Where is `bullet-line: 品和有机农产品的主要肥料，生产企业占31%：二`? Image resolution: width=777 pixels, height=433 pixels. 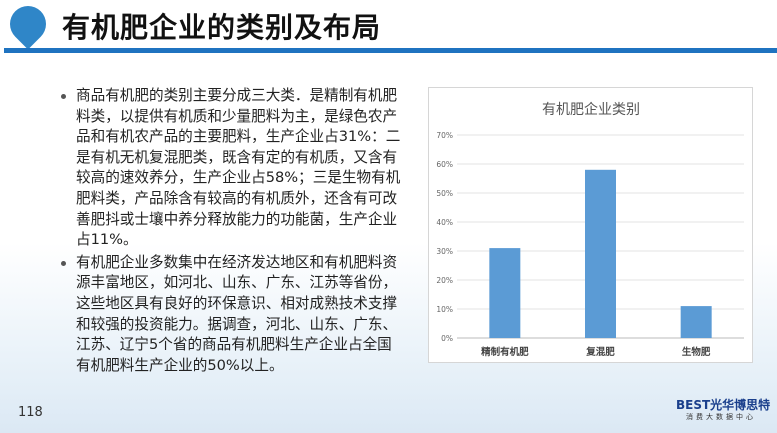 bullet-line: 品和有机农产品的主要肥料，生产企业占31%：二 is located at coordinates (238, 137).